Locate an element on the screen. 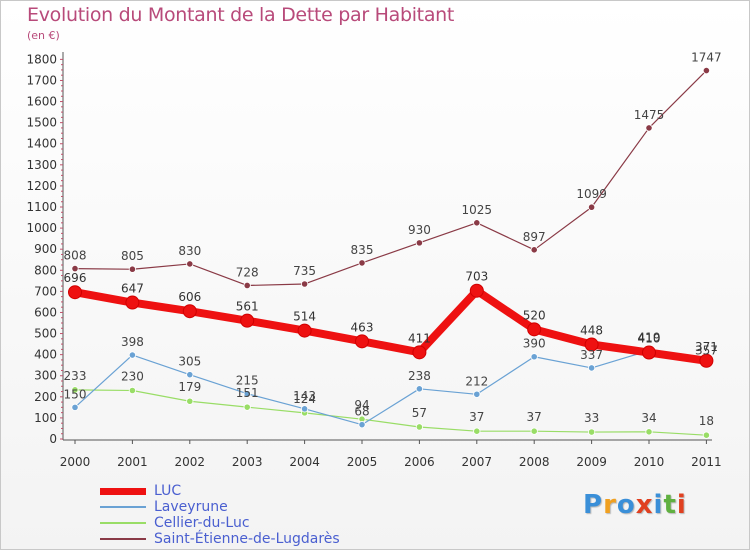 This screenshot has width=750, height=550. x-tick-label: 2002 is located at coordinates (190, 462).